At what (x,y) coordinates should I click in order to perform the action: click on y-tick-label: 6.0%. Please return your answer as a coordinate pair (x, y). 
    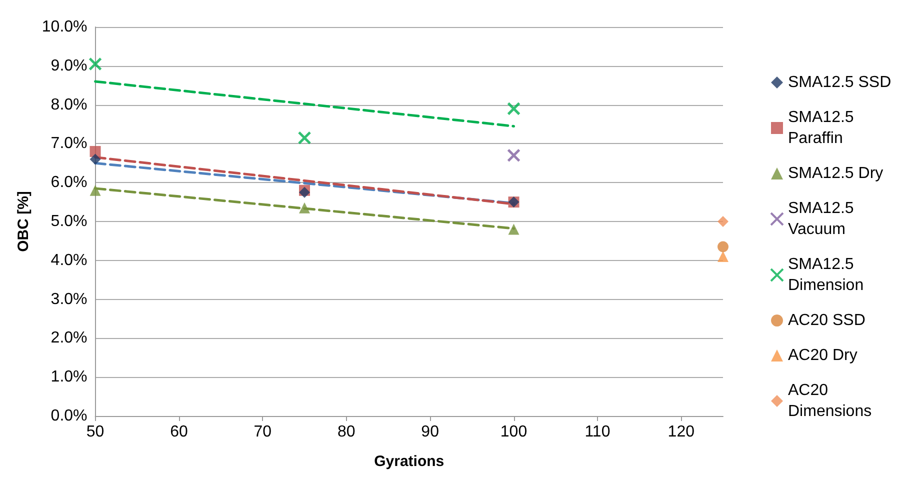
    Looking at the image, I should click on (69, 183).